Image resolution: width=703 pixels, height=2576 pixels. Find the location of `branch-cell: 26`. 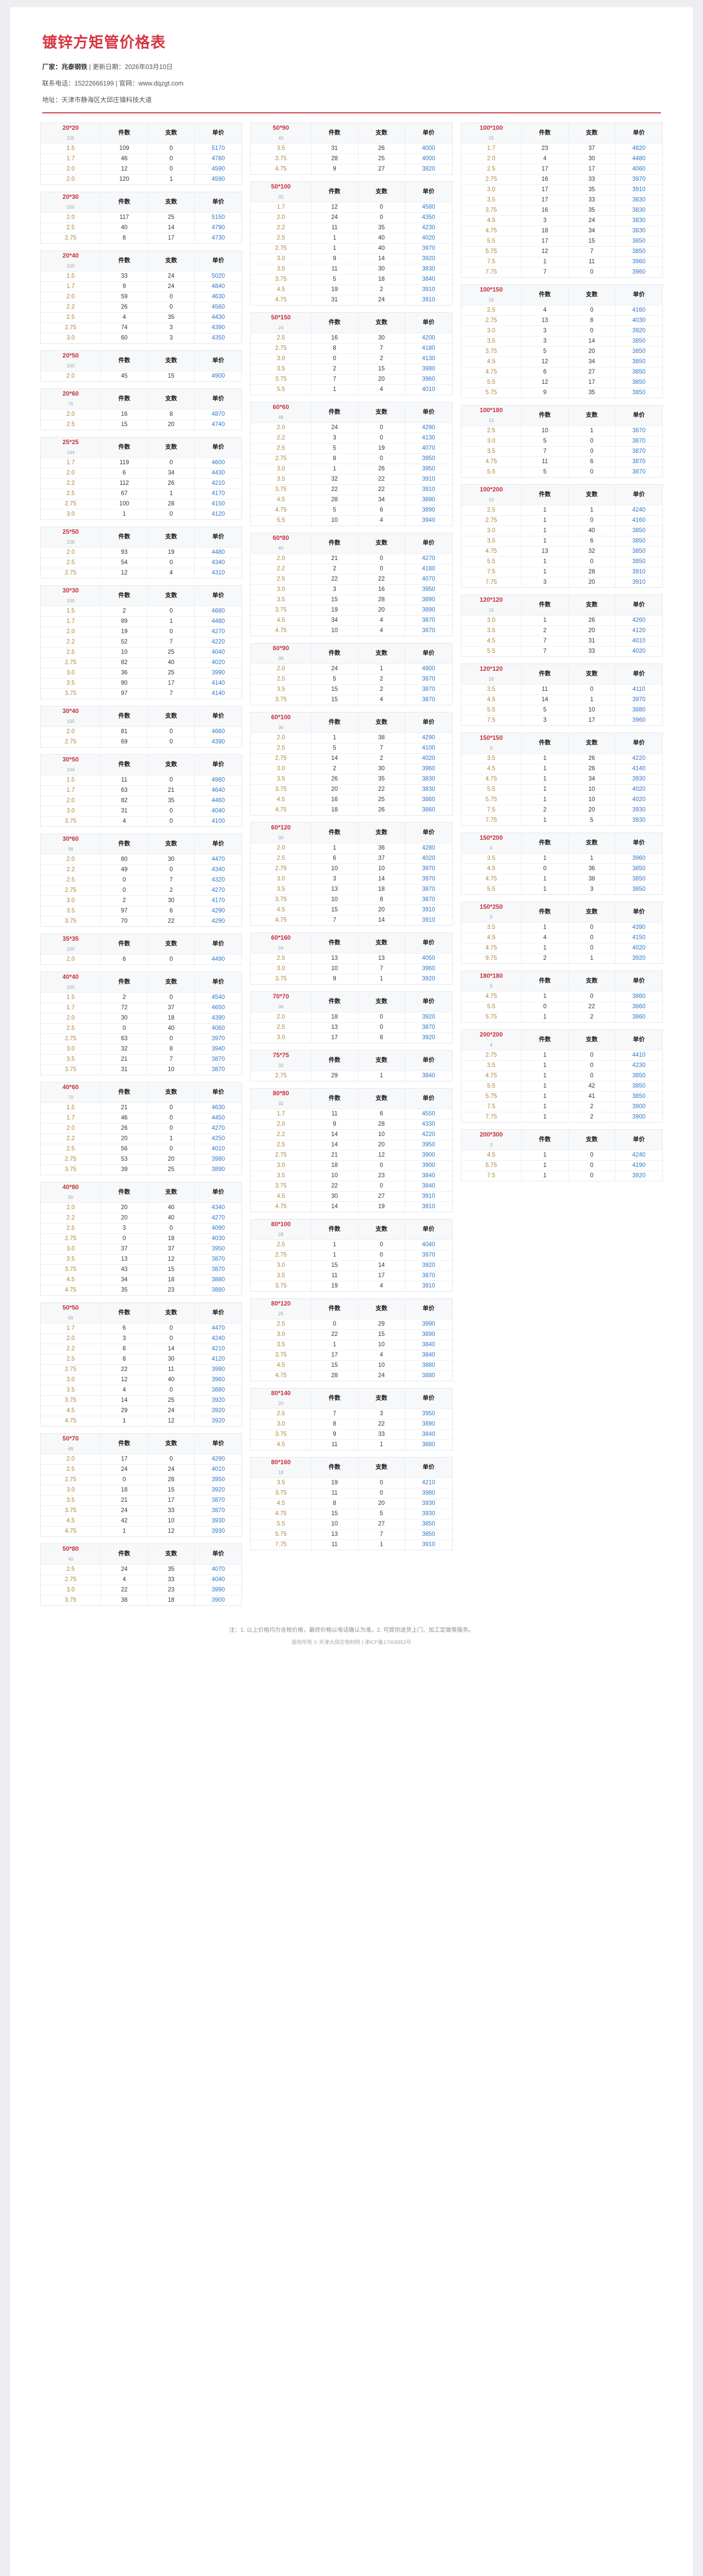

branch-cell: 26 is located at coordinates (591, 769).